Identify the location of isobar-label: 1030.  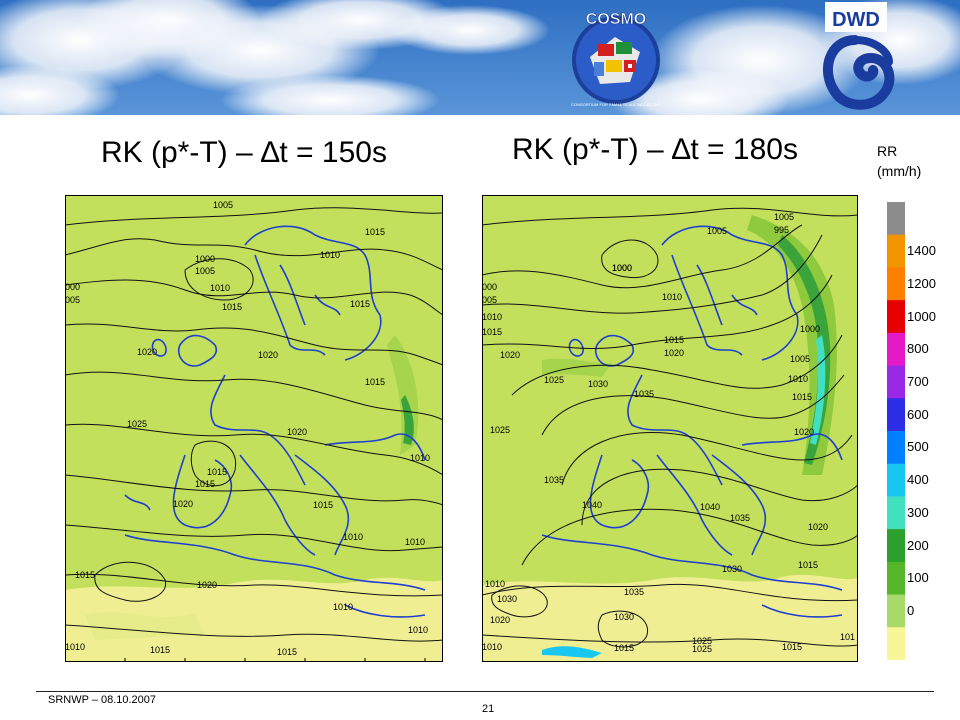
(598, 384).